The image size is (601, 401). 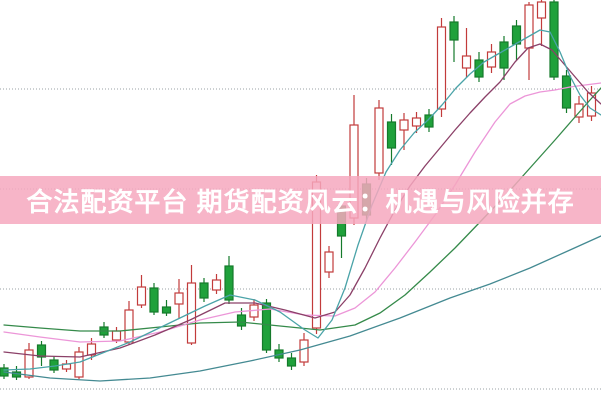 I want to click on headline-banner: 合法配资平台 期货配资风云：机遇与风险并存, so click(x=300, y=200).